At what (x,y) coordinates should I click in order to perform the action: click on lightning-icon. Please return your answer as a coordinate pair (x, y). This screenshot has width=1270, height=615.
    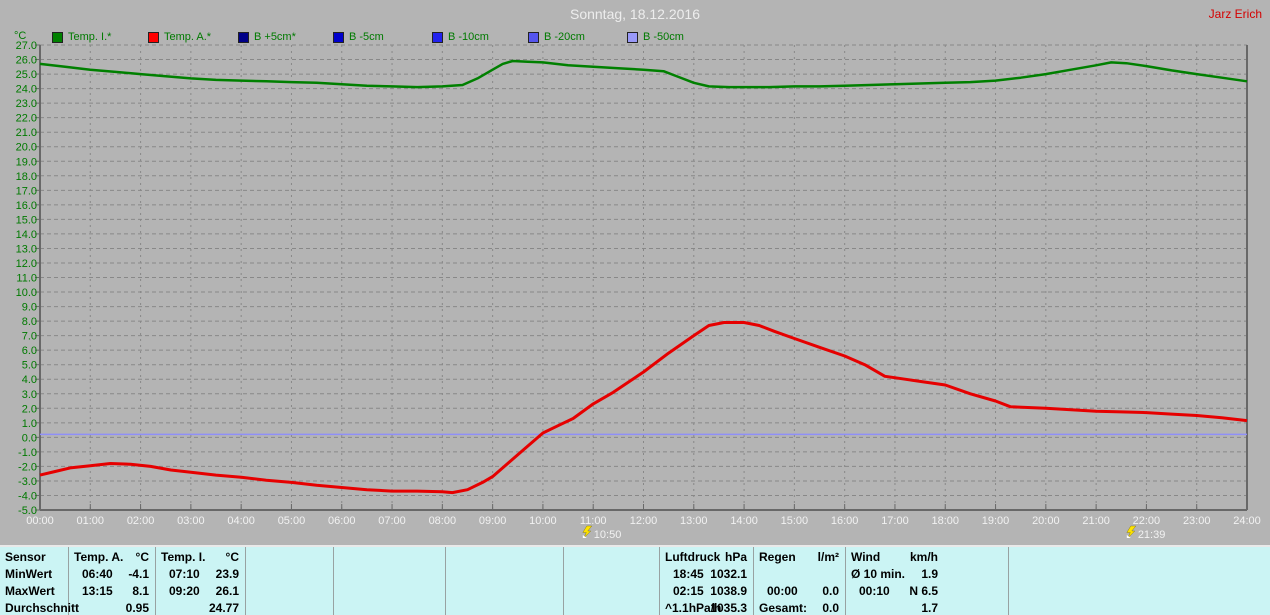
    Looking at the image, I should click on (587, 532).